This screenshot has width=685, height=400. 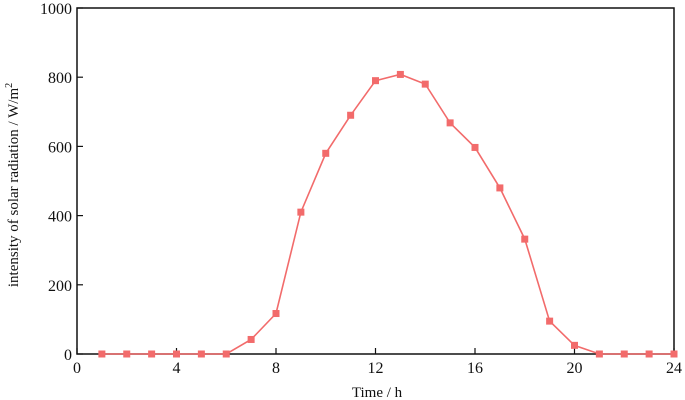 What do you see at coordinates (9, 85) in the screenshot?
I see `y-axis-title-superscript: 2` at bounding box center [9, 85].